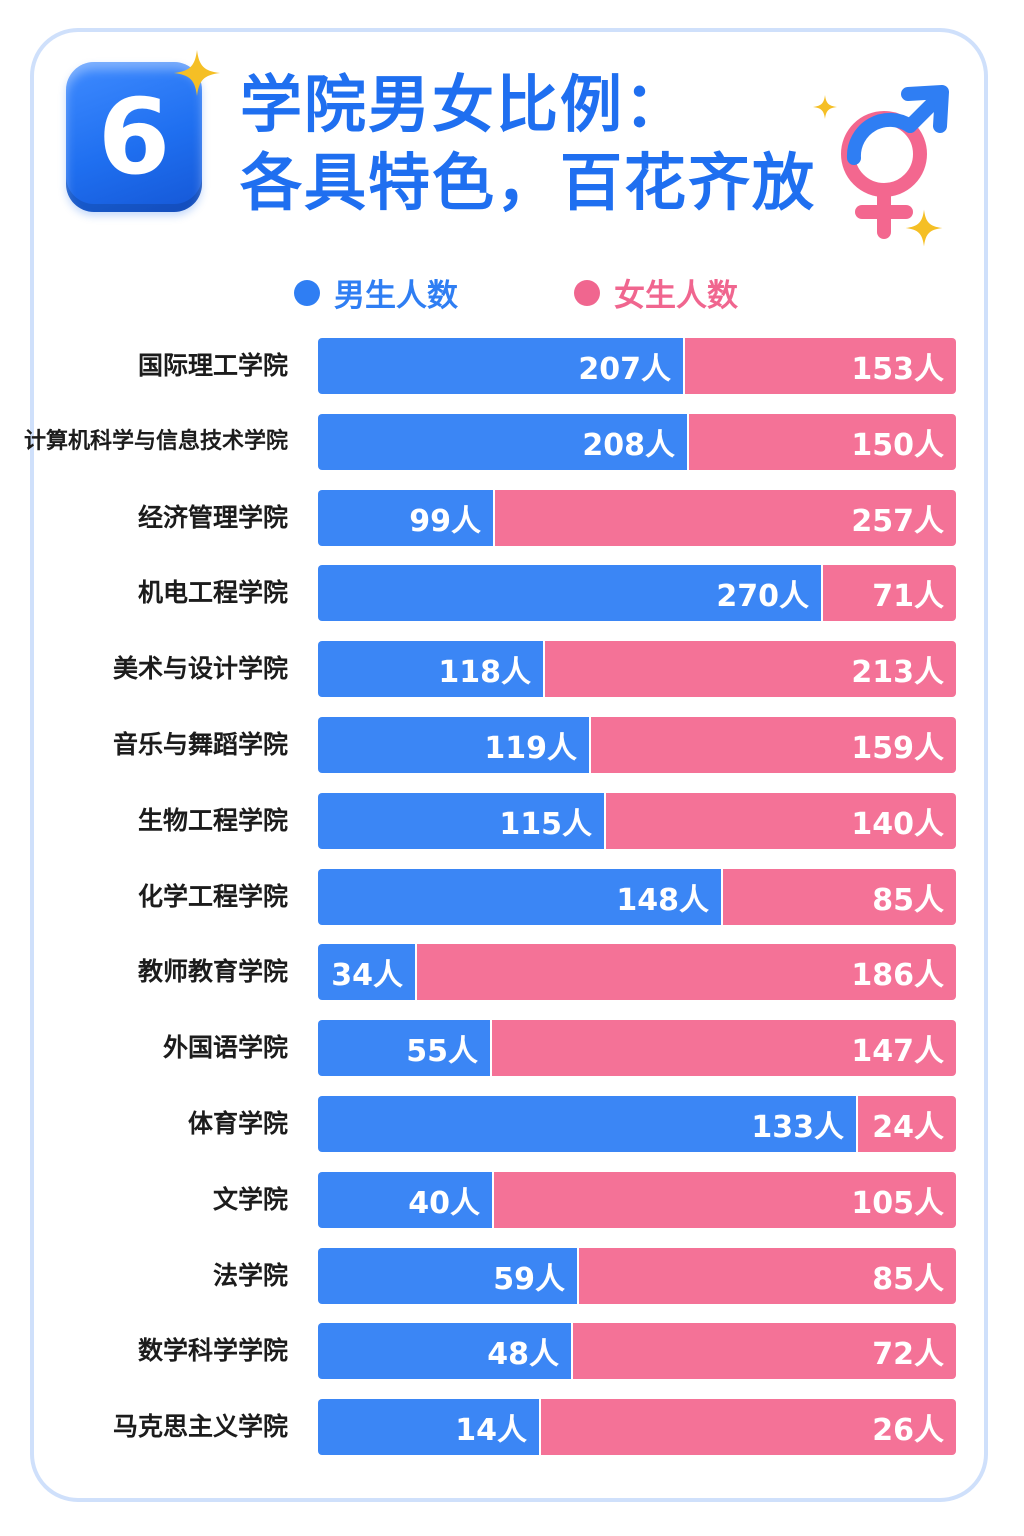 The height and width of the screenshot is (1536, 1024). I want to click on bar-row: 文学院 40人 105人, so click(512, 1200).